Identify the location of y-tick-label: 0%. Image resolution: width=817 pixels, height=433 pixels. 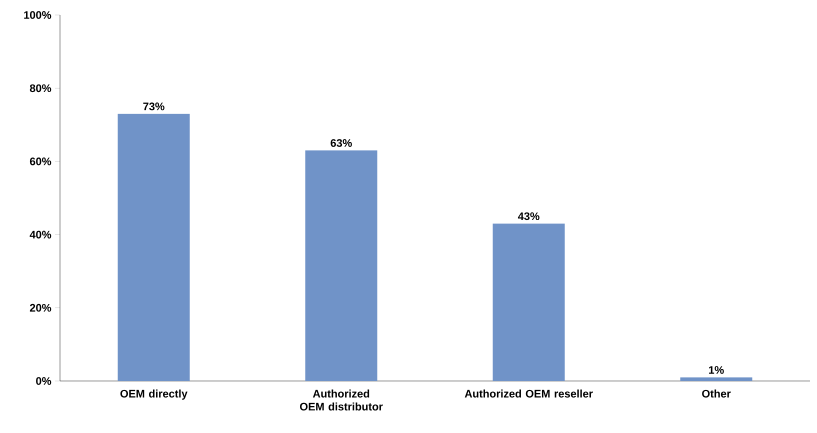
(44, 381).